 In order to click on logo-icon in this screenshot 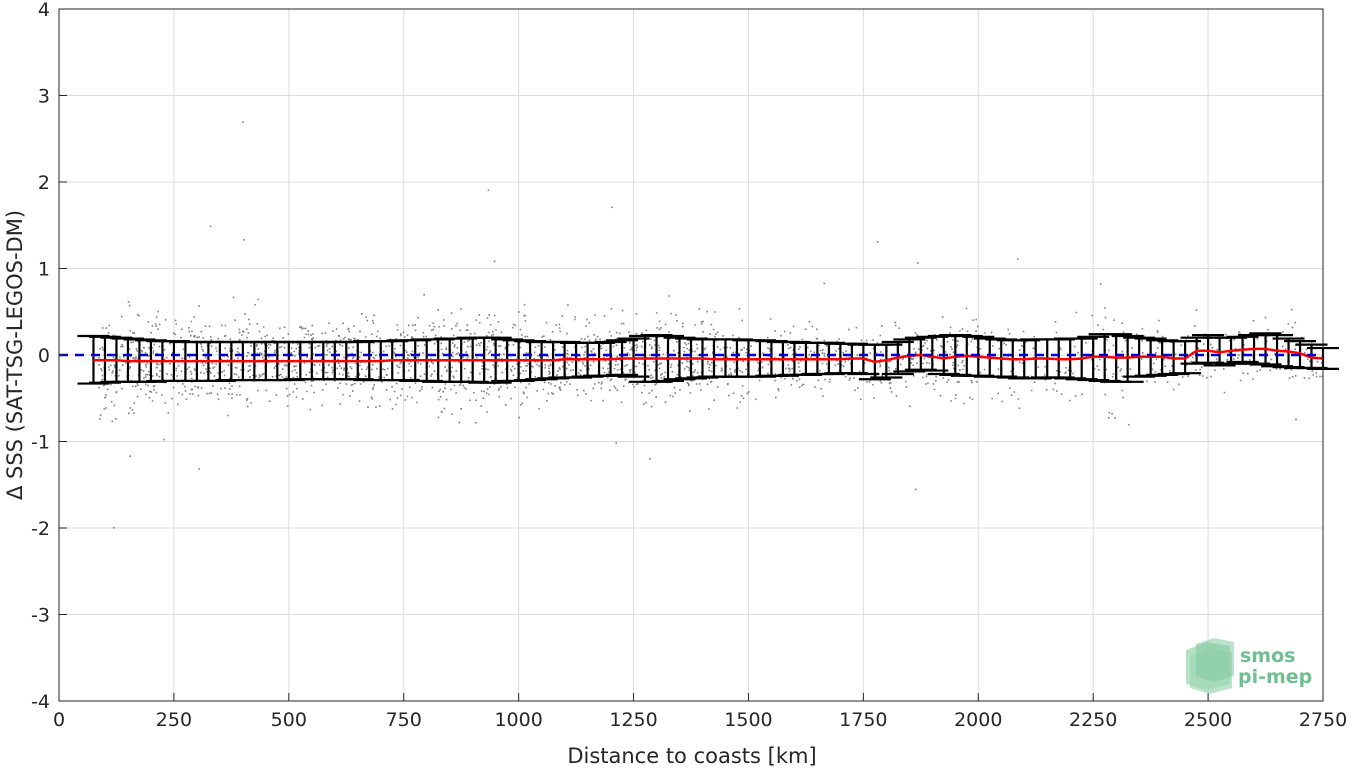, I will do `click(1210, 666)`.